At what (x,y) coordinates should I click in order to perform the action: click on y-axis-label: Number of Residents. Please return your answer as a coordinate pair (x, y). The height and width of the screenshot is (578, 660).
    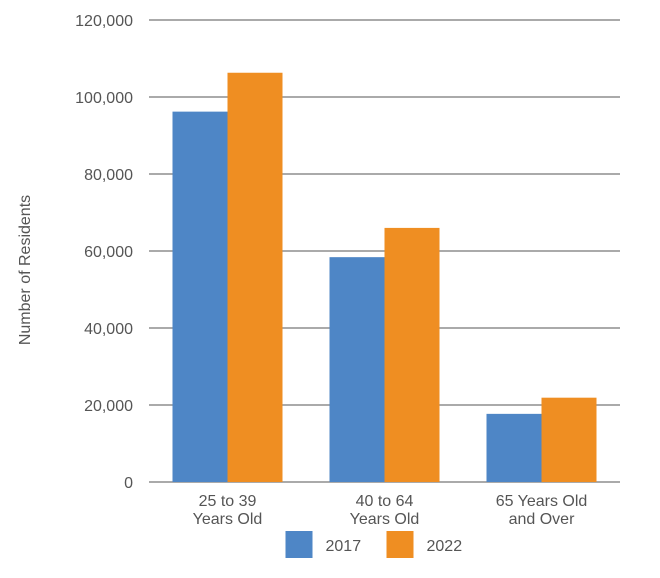
    Looking at the image, I should click on (25, 270).